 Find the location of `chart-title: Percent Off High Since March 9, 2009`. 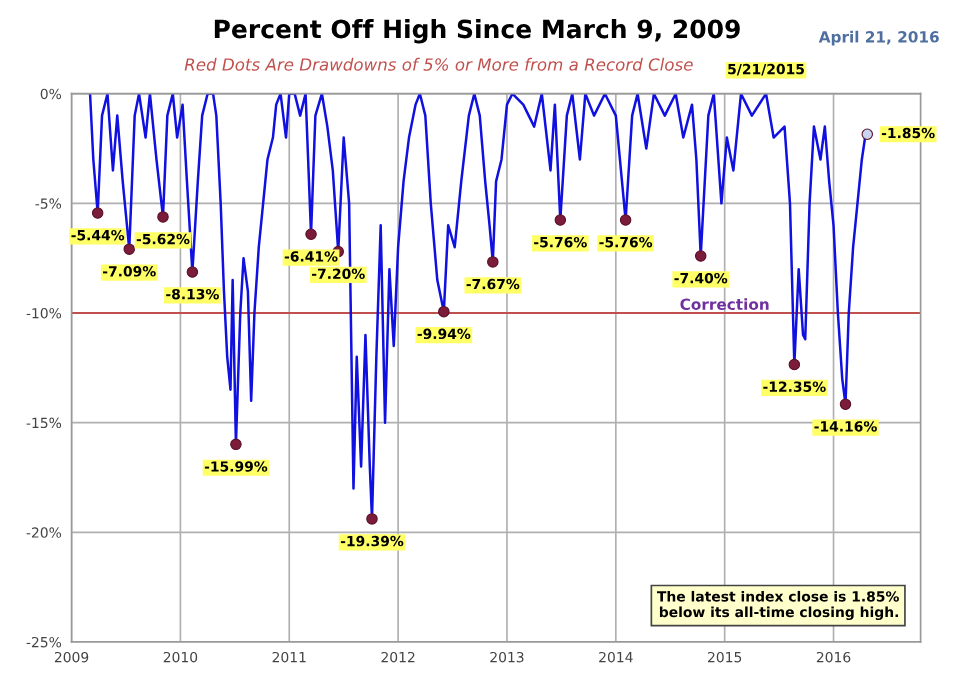

chart-title: Percent Off High Since March 9, 2009 is located at coordinates (477, 31).